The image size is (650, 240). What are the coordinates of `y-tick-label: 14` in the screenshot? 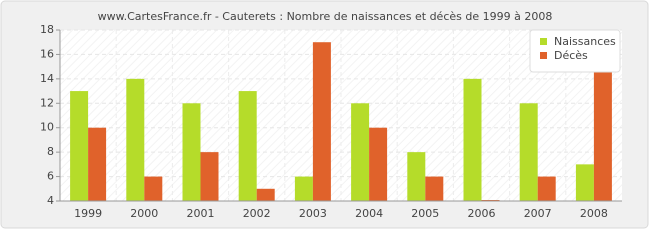 It's located at (47, 78).